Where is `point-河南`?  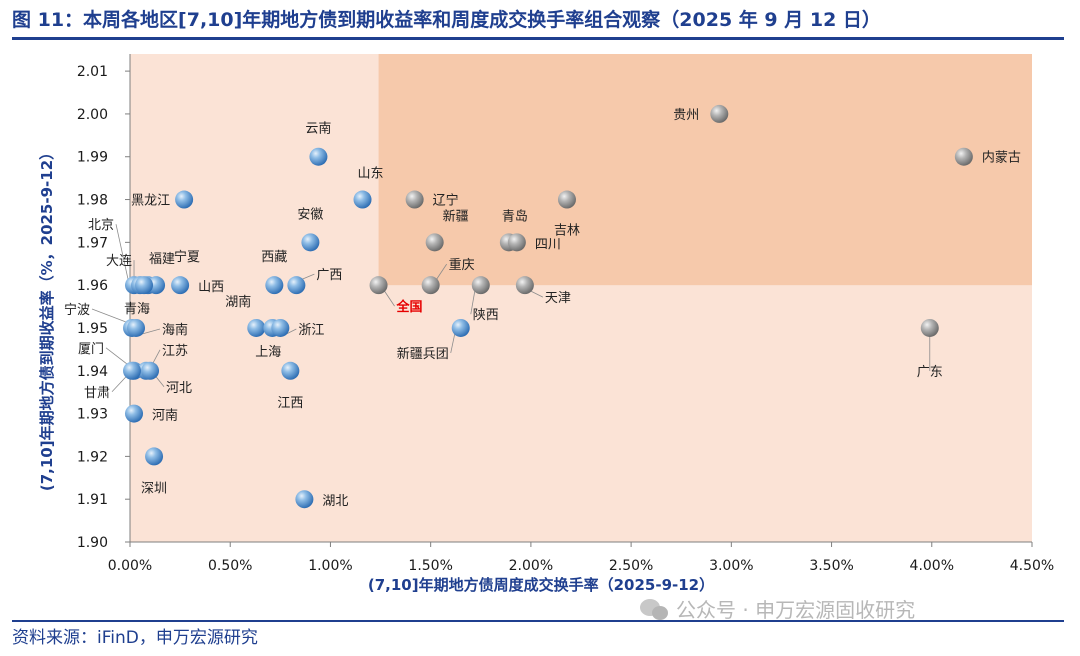
point-河南 is located at coordinates (134, 413).